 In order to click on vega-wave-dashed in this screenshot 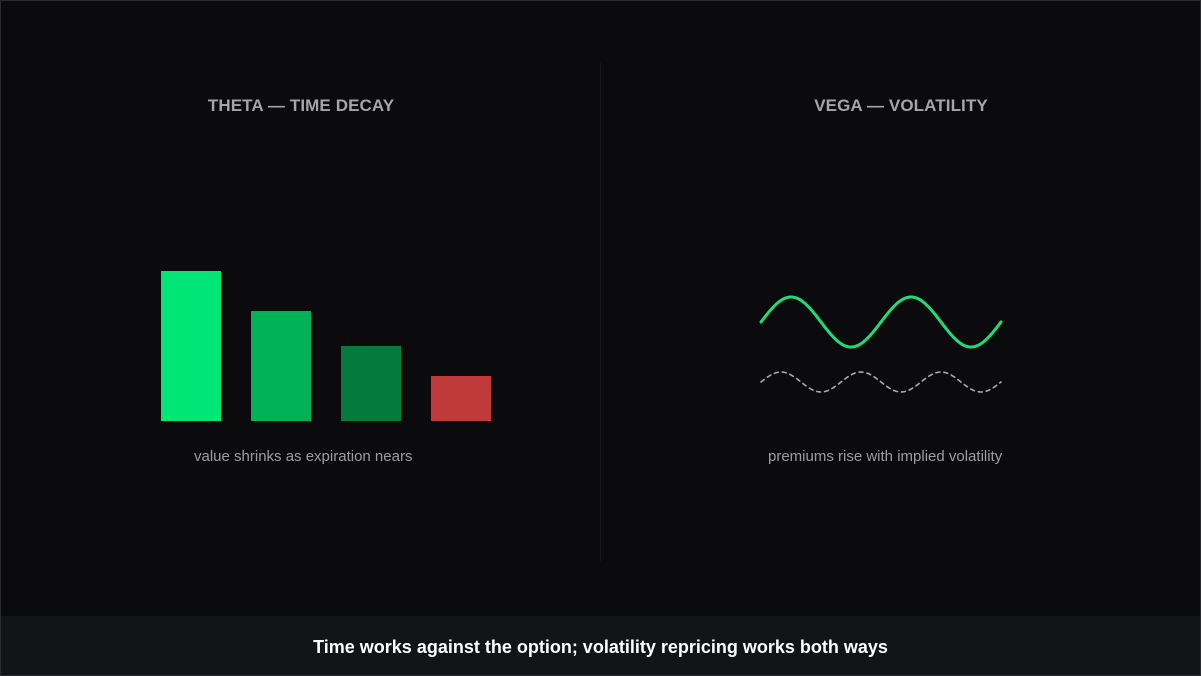, I will do `click(881, 382)`.